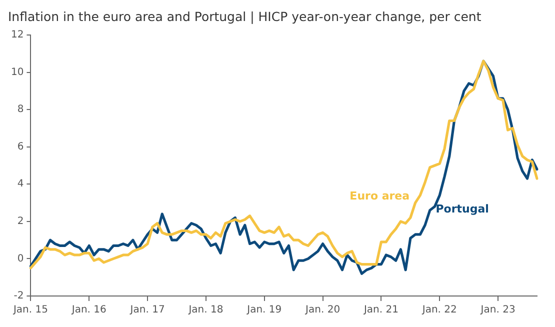 The height and width of the screenshot is (327, 555). Describe the element at coordinates (20, 110) in the screenshot. I see `y-tick-label: 8` at that location.